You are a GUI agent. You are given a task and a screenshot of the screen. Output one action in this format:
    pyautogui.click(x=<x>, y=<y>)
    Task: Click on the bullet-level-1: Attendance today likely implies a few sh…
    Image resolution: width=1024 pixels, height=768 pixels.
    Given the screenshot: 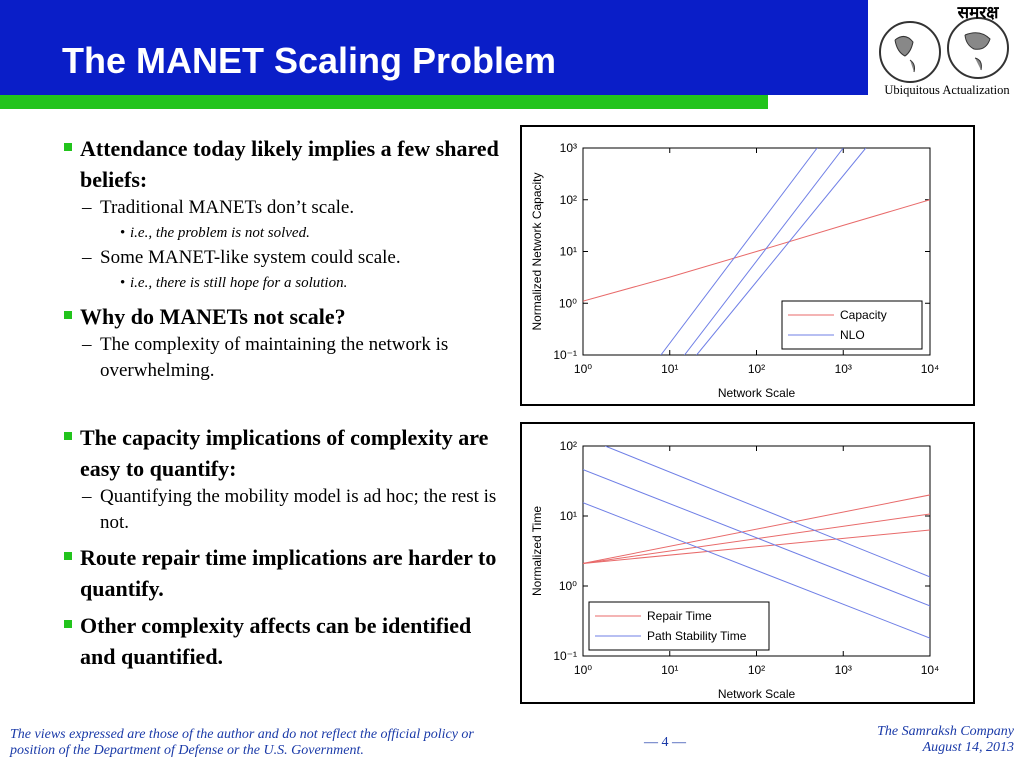 What is the action you would take?
    pyautogui.click(x=282, y=214)
    